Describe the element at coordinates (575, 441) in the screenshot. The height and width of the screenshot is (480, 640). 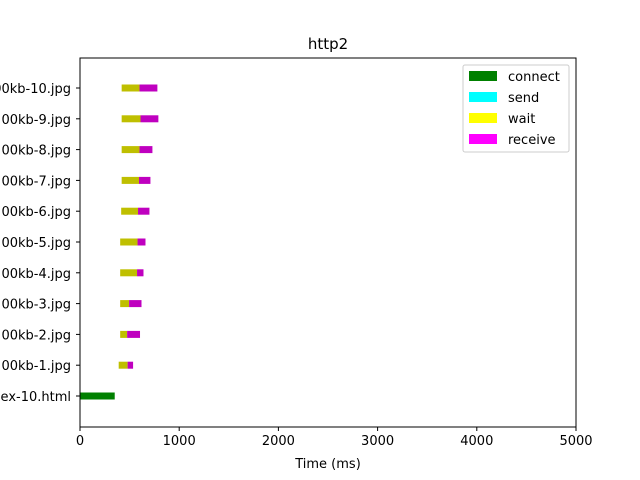
I see `x-tick-label: 5000` at that location.